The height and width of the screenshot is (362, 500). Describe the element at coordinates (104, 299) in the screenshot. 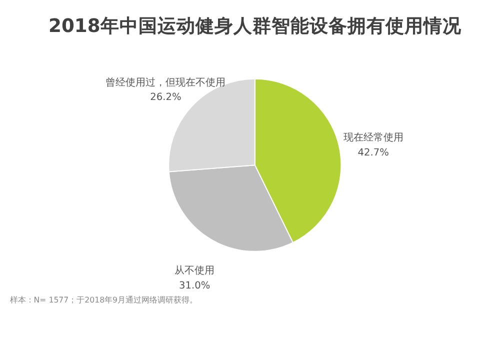

I see `text: 样本：N= 1577；于2018年9月通过网络调研获得。` at that location.